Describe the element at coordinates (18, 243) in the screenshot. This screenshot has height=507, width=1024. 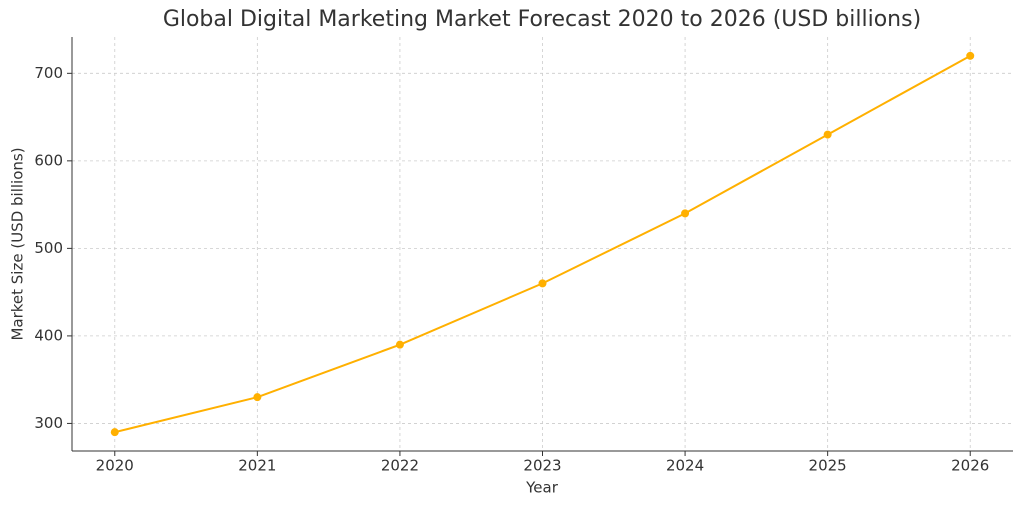
I see `y-axis-label: Market Size (USD billions)` at that location.